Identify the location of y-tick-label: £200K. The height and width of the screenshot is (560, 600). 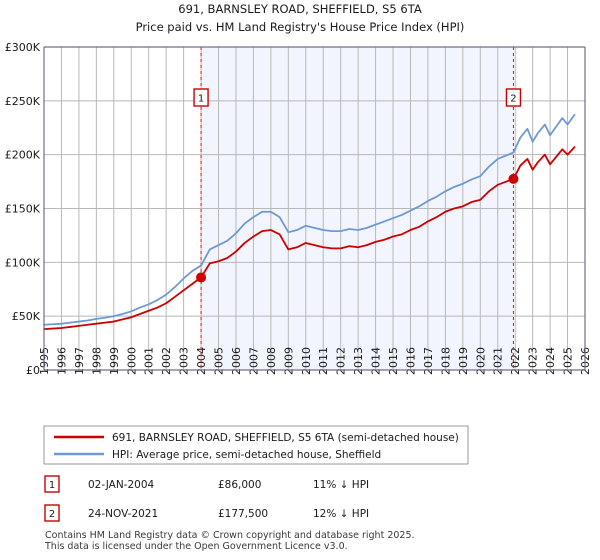
(23, 155).